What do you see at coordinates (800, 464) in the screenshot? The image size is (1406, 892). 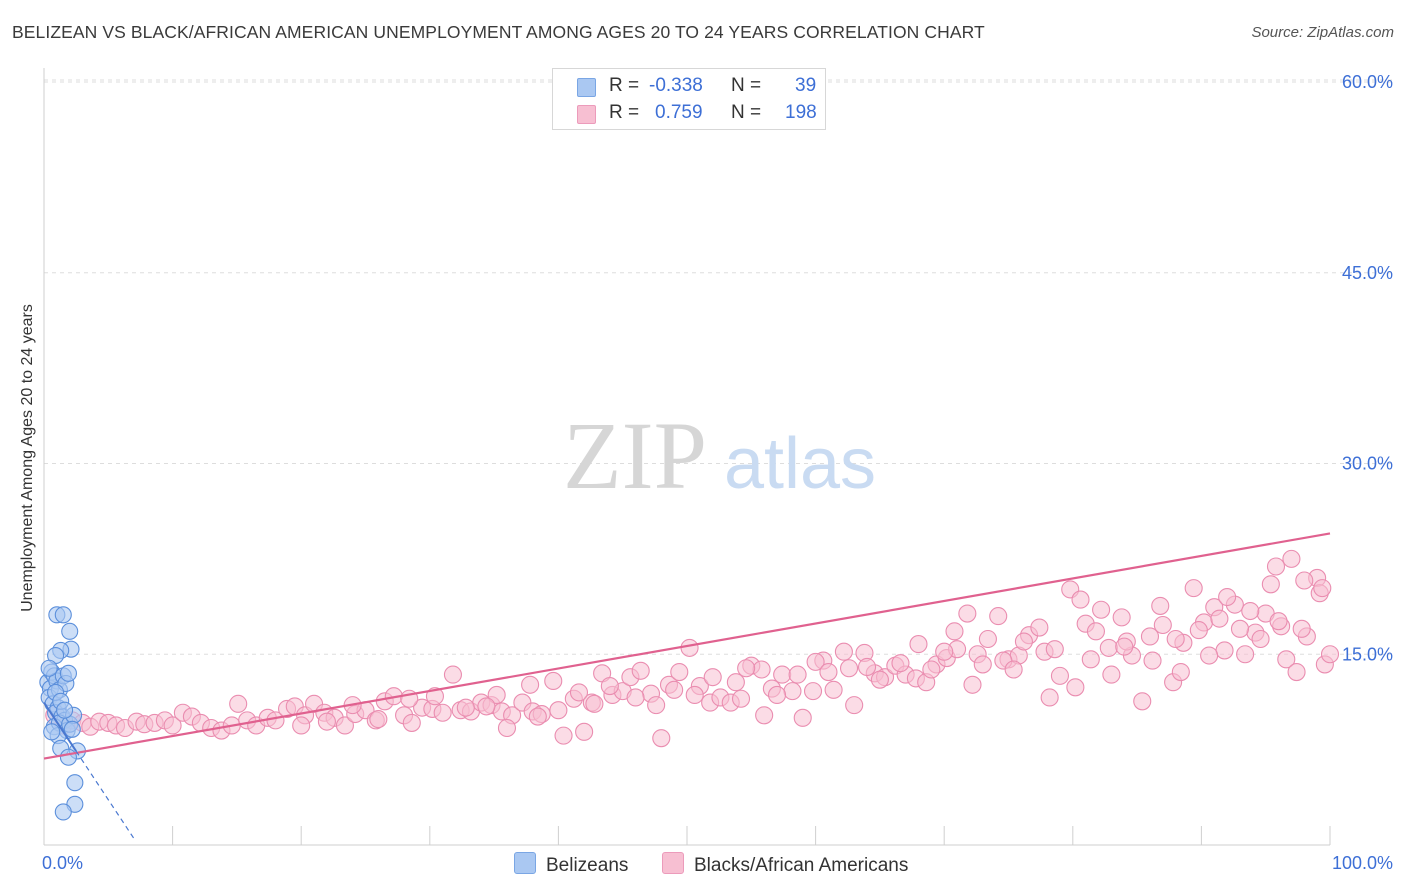 I see `watermark-atlas: atlas` at bounding box center [800, 464].